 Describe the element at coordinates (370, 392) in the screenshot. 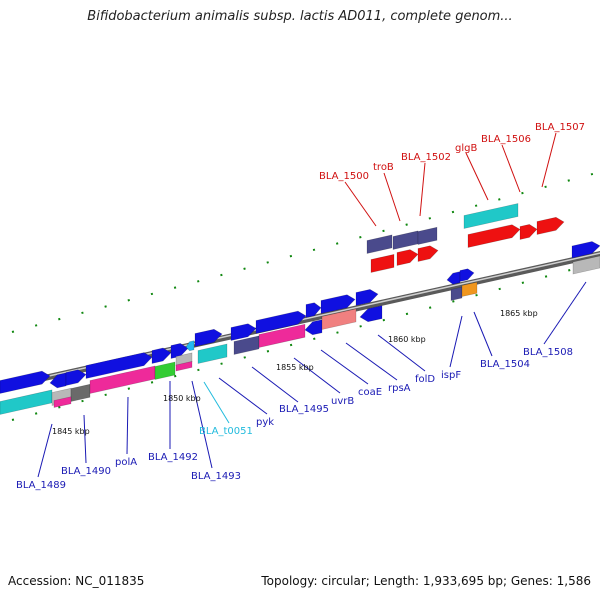

I see `gene-label: coaE` at that location.